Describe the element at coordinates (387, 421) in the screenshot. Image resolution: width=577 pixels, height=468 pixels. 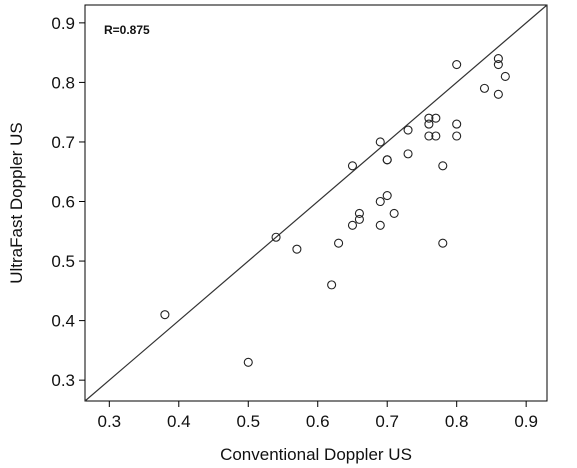
I see `x-tick-label: 0.7` at that location.